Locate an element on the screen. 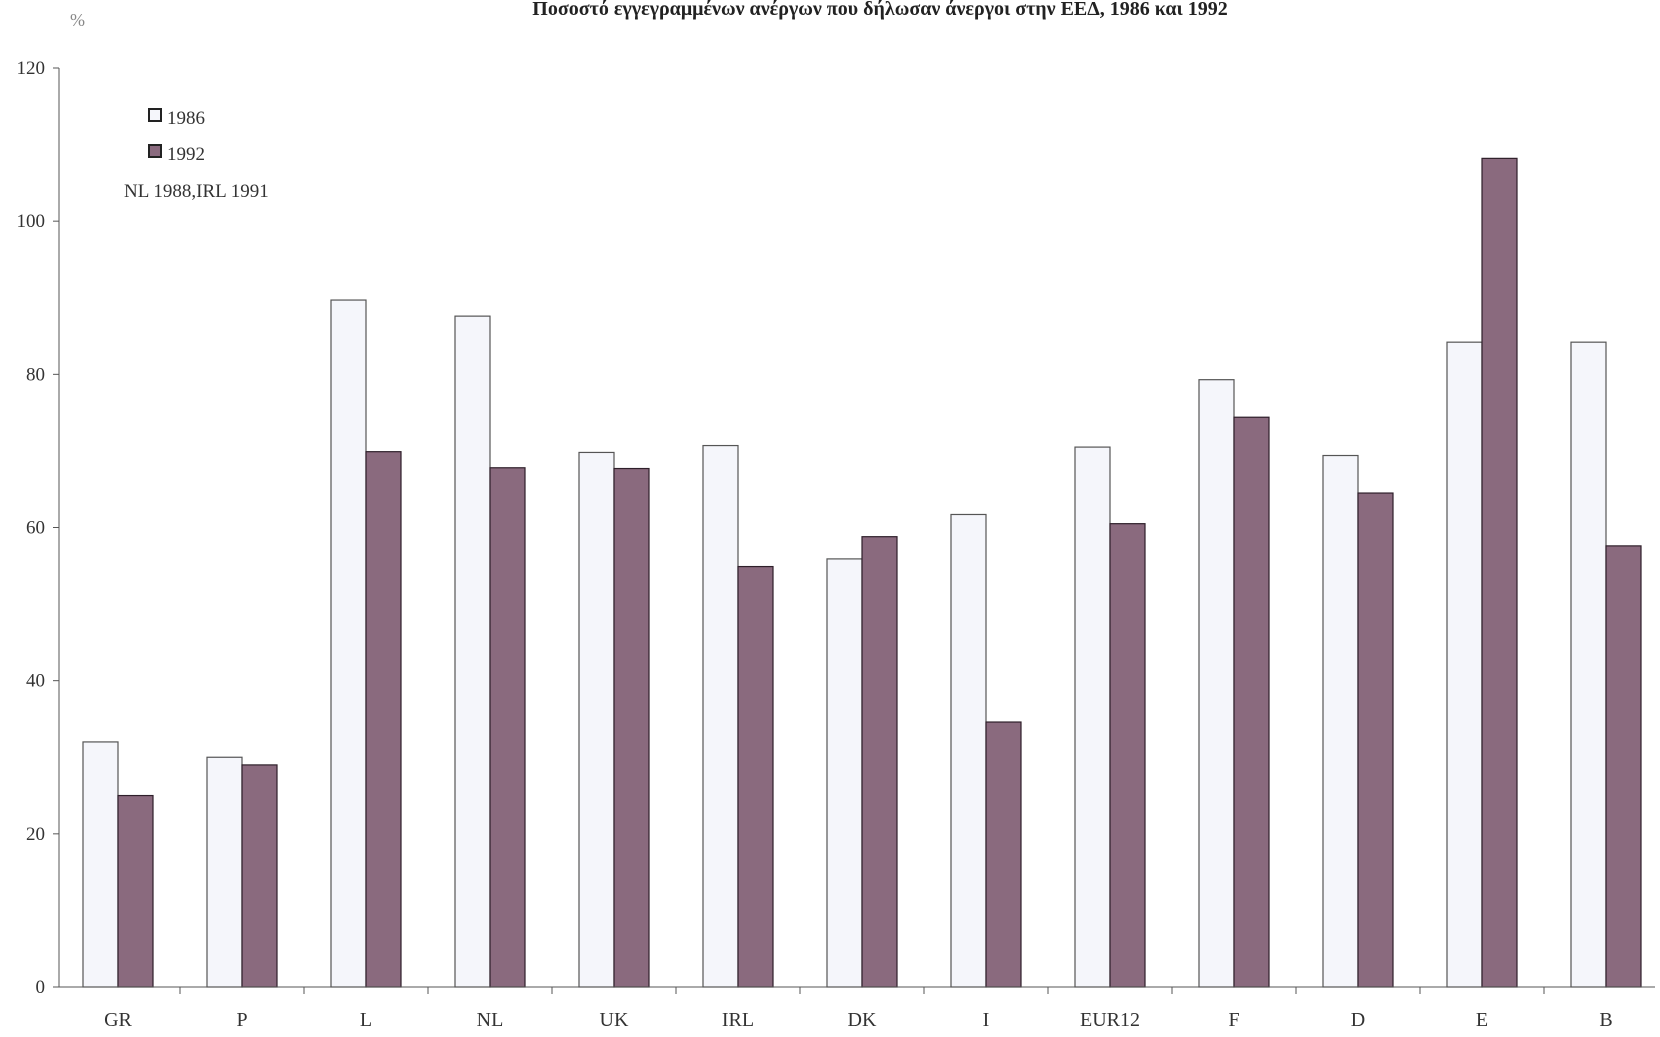 This screenshot has height=1037, width=1660. bar-NL-1992 is located at coordinates (507, 727).